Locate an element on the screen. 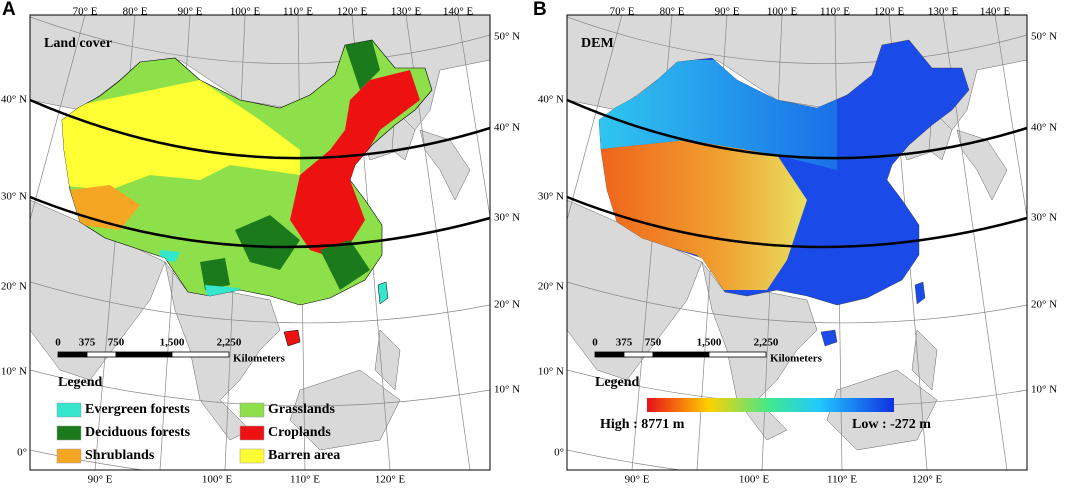 The height and width of the screenshot is (490, 1065). legend-label: Shrublands is located at coordinates (120, 455).